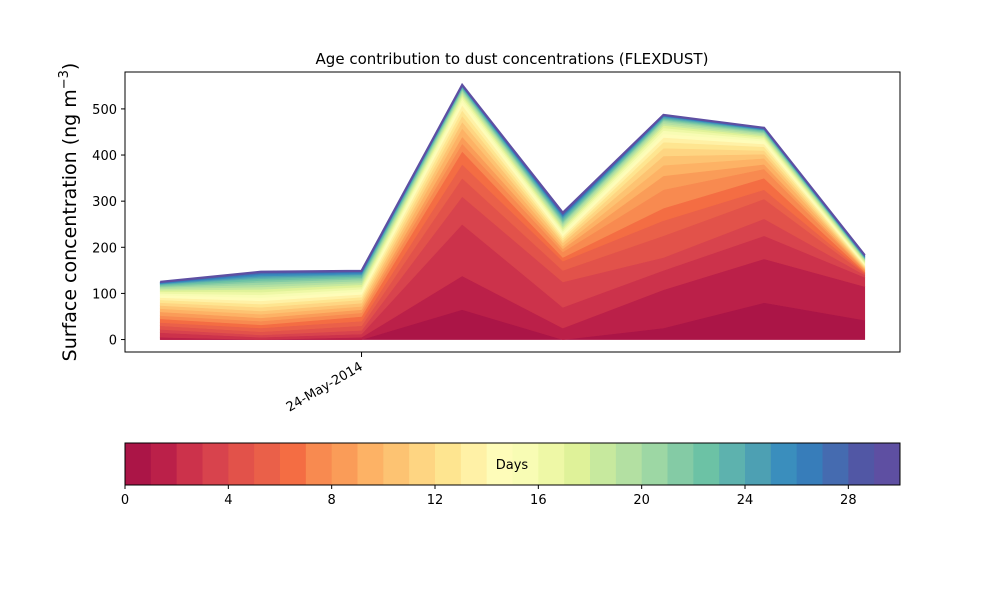 This screenshot has height=600, width=1000. What do you see at coordinates (489, 496) in the screenshot?
I see `colorbar-ticks: 0 4 8 12 16 20 24 28` at bounding box center [489, 496].